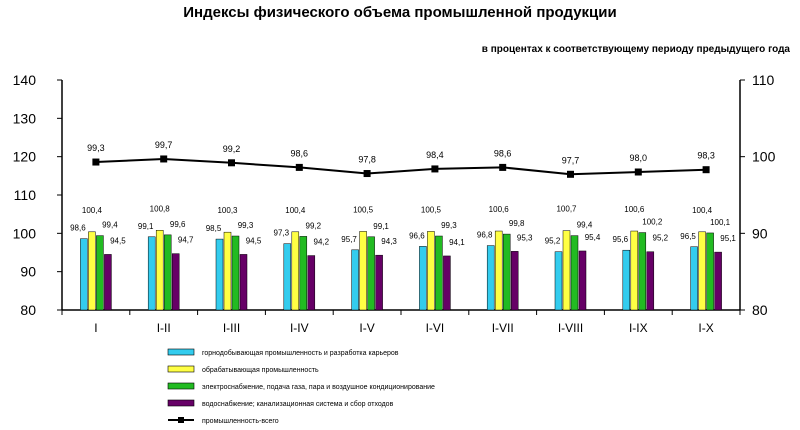  What do you see at coordinates (349, 239) in the screenshot?
I see `bar-data-label: 95,7` at bounding box center [349, 239].